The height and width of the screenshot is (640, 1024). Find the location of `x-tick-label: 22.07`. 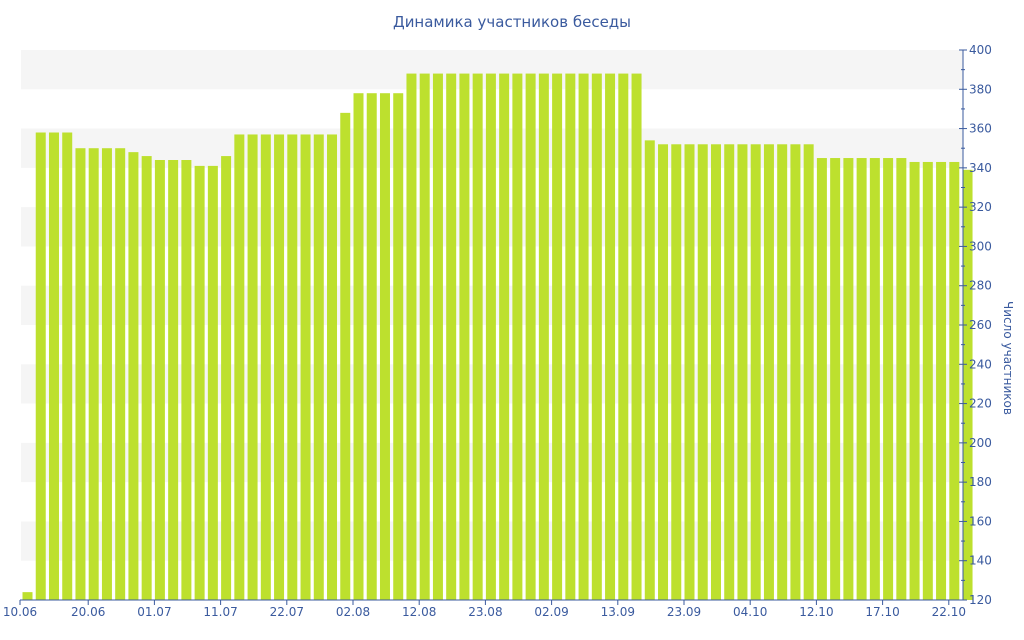

x-tick-label: 22.07 is located at coordinates (287, 612).